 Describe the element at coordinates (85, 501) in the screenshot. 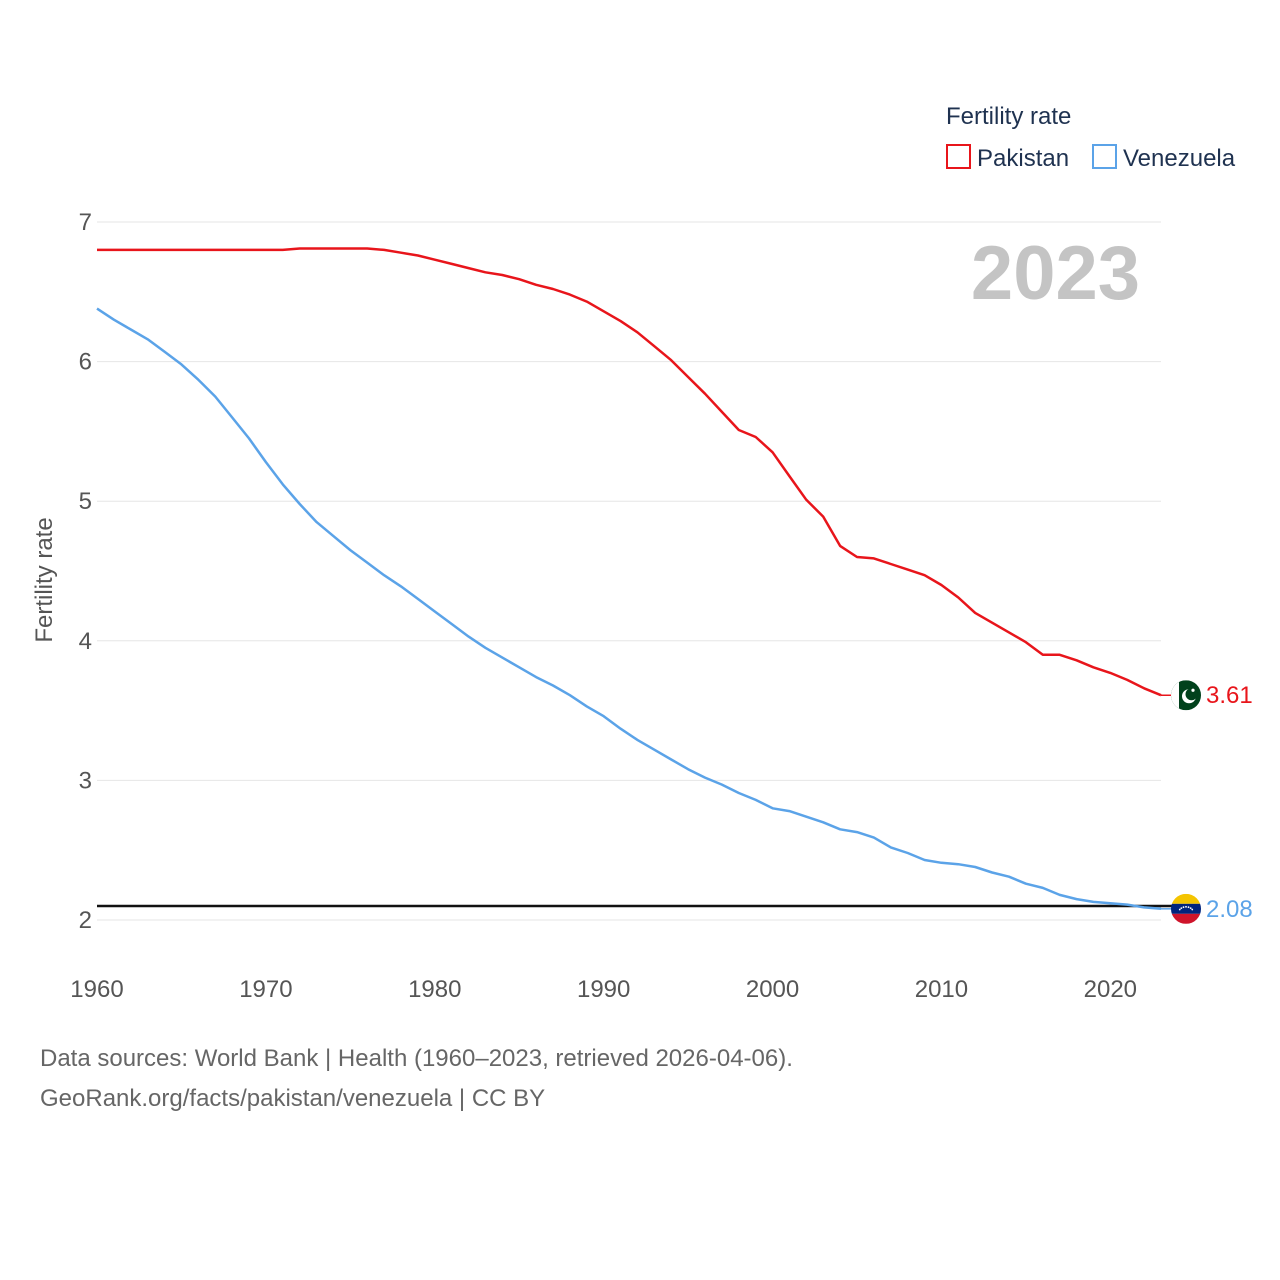

I see `y-tick-label: 5` at that location.